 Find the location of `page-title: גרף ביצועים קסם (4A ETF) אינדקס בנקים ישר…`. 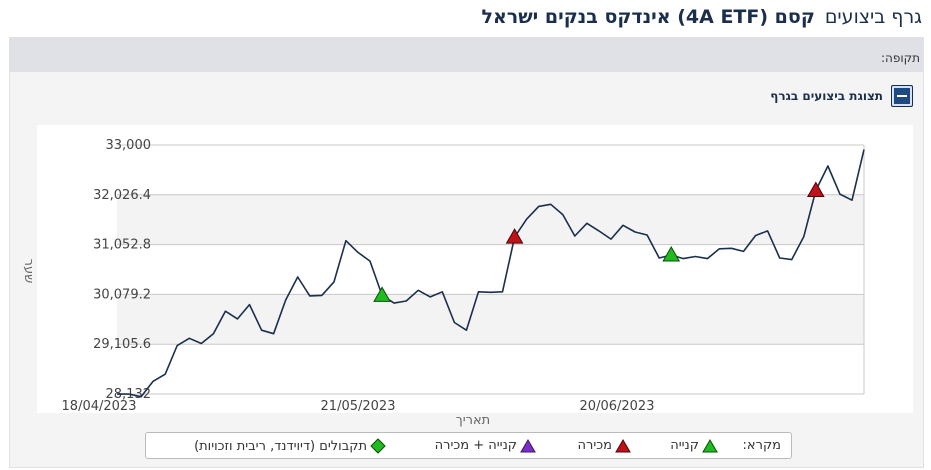

page-title: גרף ביצועים קסם (4A ETF) אינדקס בנקים ישר… is located at coordinates (701, 17).